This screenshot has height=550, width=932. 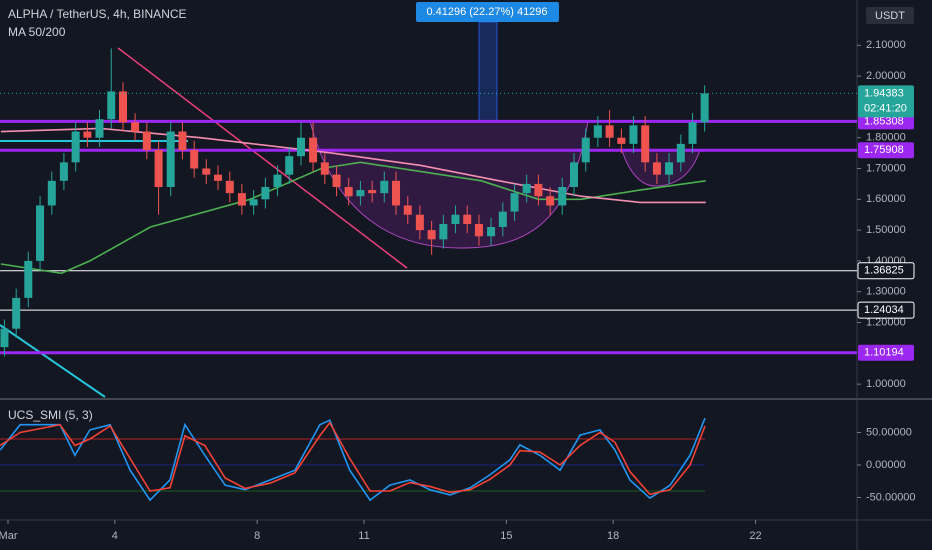 What do you see at coordinates (885, 108) in the screenshot?
I see `countdown: 02:41:20` at bounding box center [885, 108].